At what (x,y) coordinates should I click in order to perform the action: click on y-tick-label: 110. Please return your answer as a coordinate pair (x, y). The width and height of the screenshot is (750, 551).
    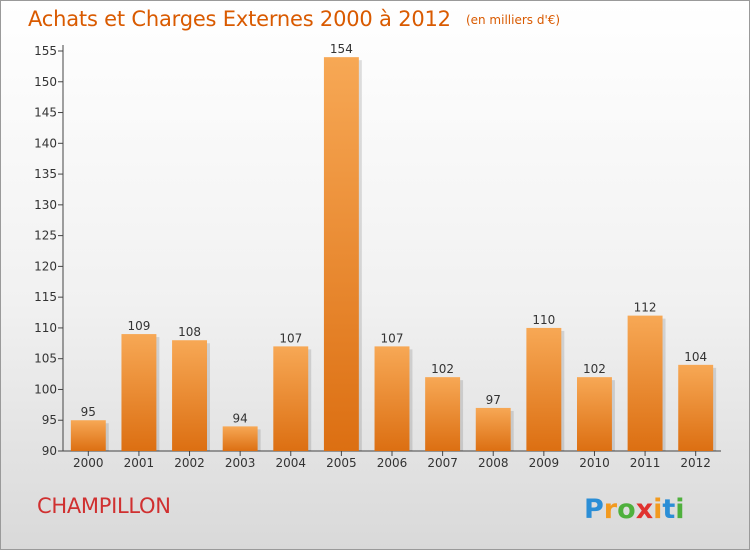
    Looking at the image, I should click on (45, 328).